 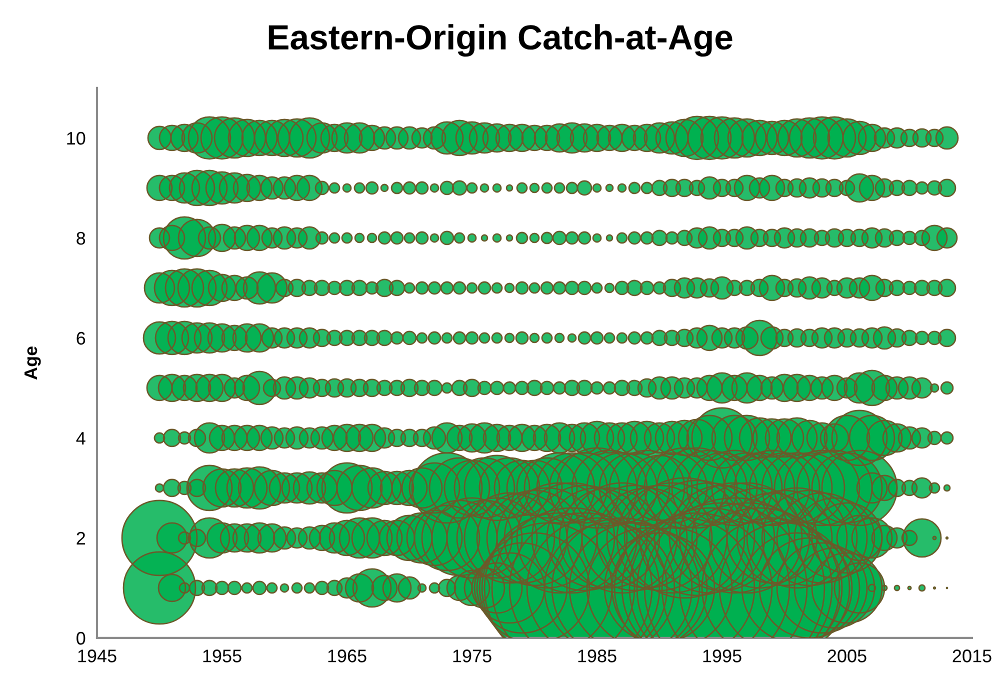 I want to click on y-tick-label: 10, so click(x=76, y=138).